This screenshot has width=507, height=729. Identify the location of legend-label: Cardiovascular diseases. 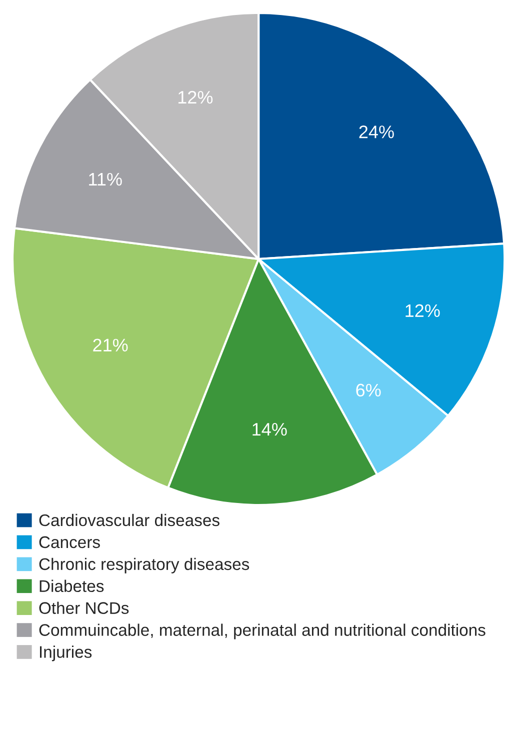
(129, 520).